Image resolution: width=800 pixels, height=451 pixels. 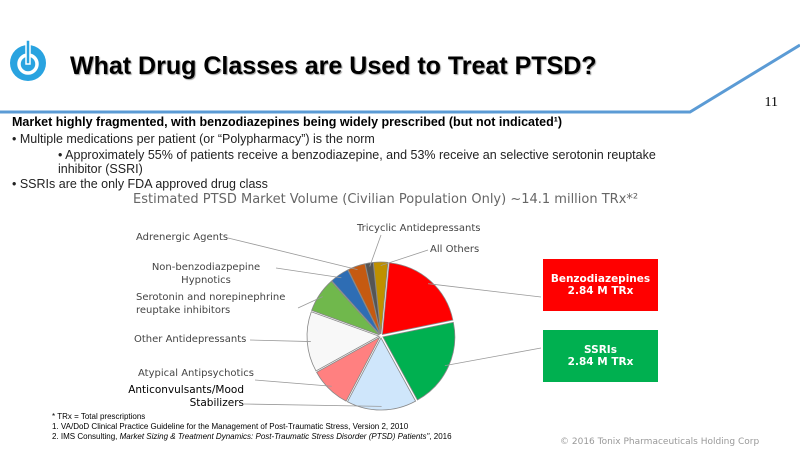 What do you see at coordinates (86, 436) in the screenshot?
I see `footnote-2-prefix: 2. IMS Consulting,` at bounding box center [86, 436].